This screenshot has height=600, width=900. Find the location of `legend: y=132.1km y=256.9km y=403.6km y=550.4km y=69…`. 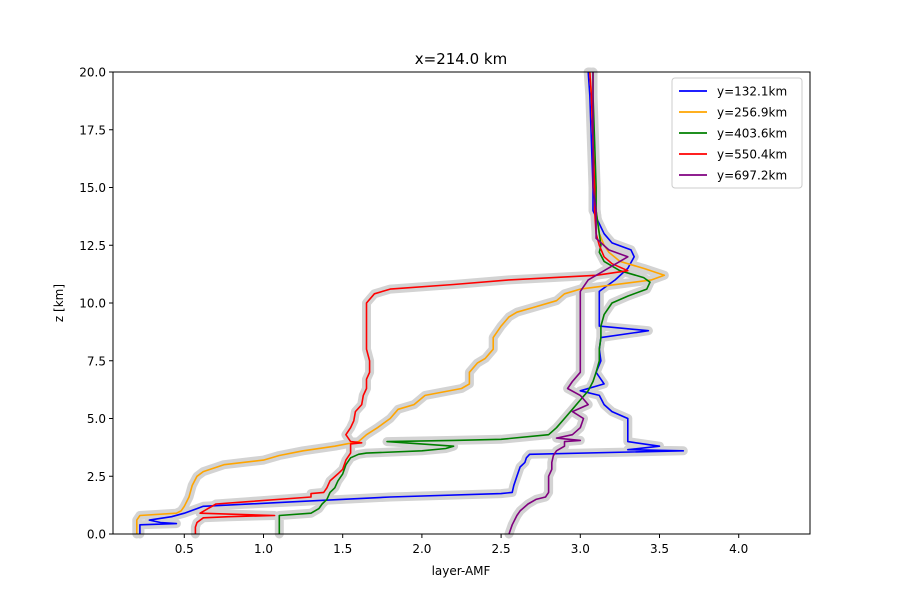

legend: y=132.1km y=256.9km y=403.6km y=550.4km y=69… is located at coordinates (737, 133).